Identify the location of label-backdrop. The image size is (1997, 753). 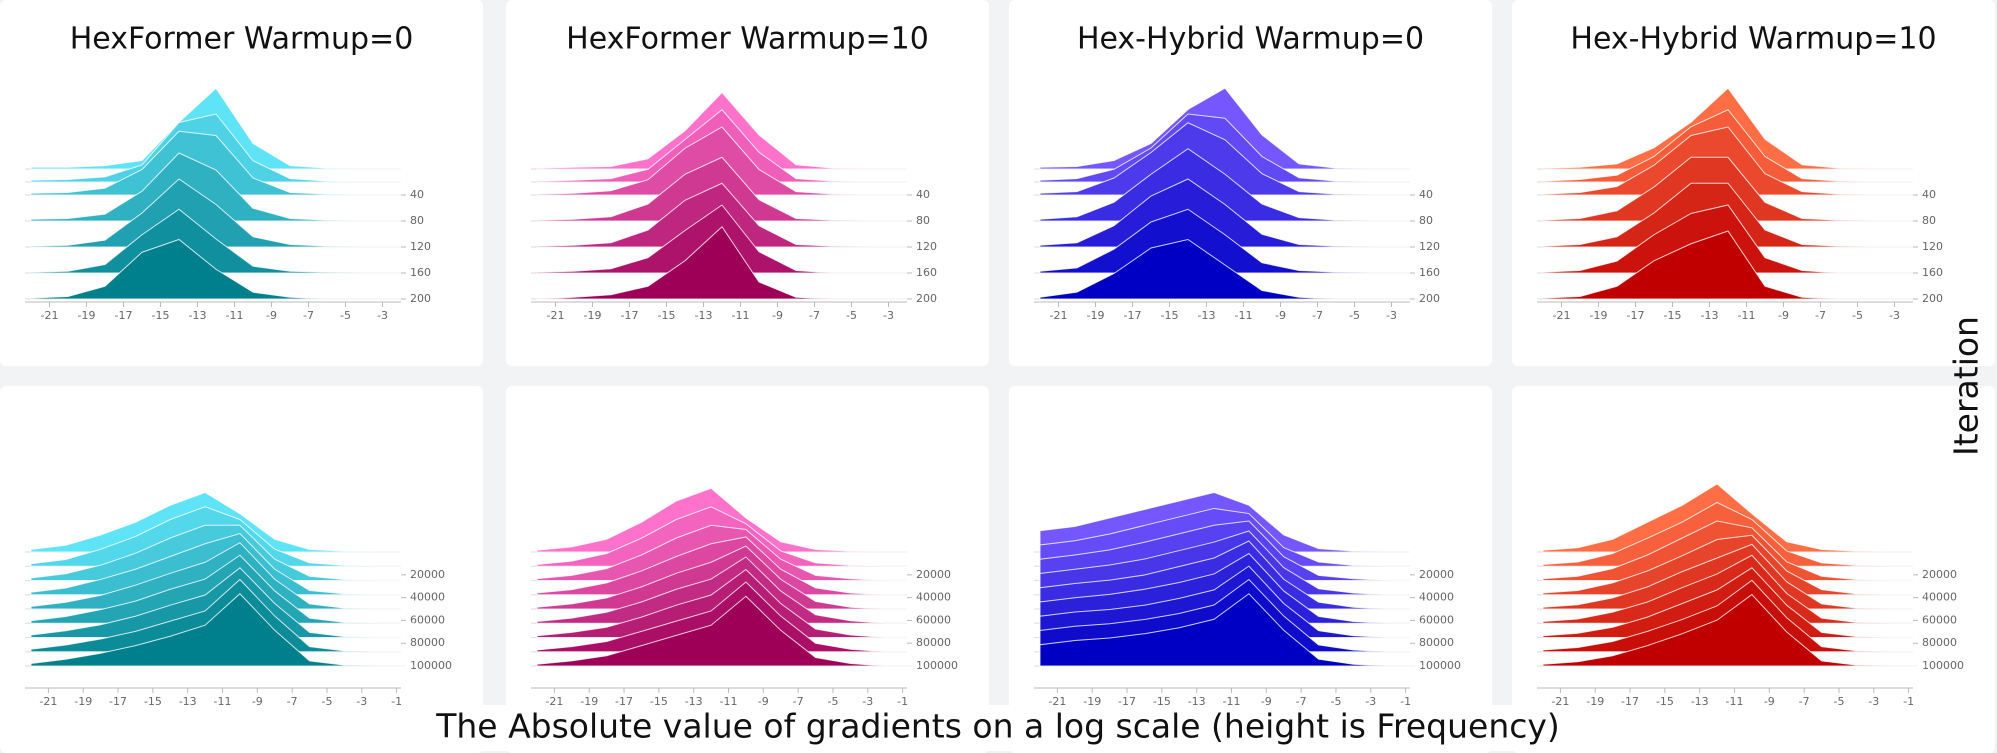
(1000, 728).